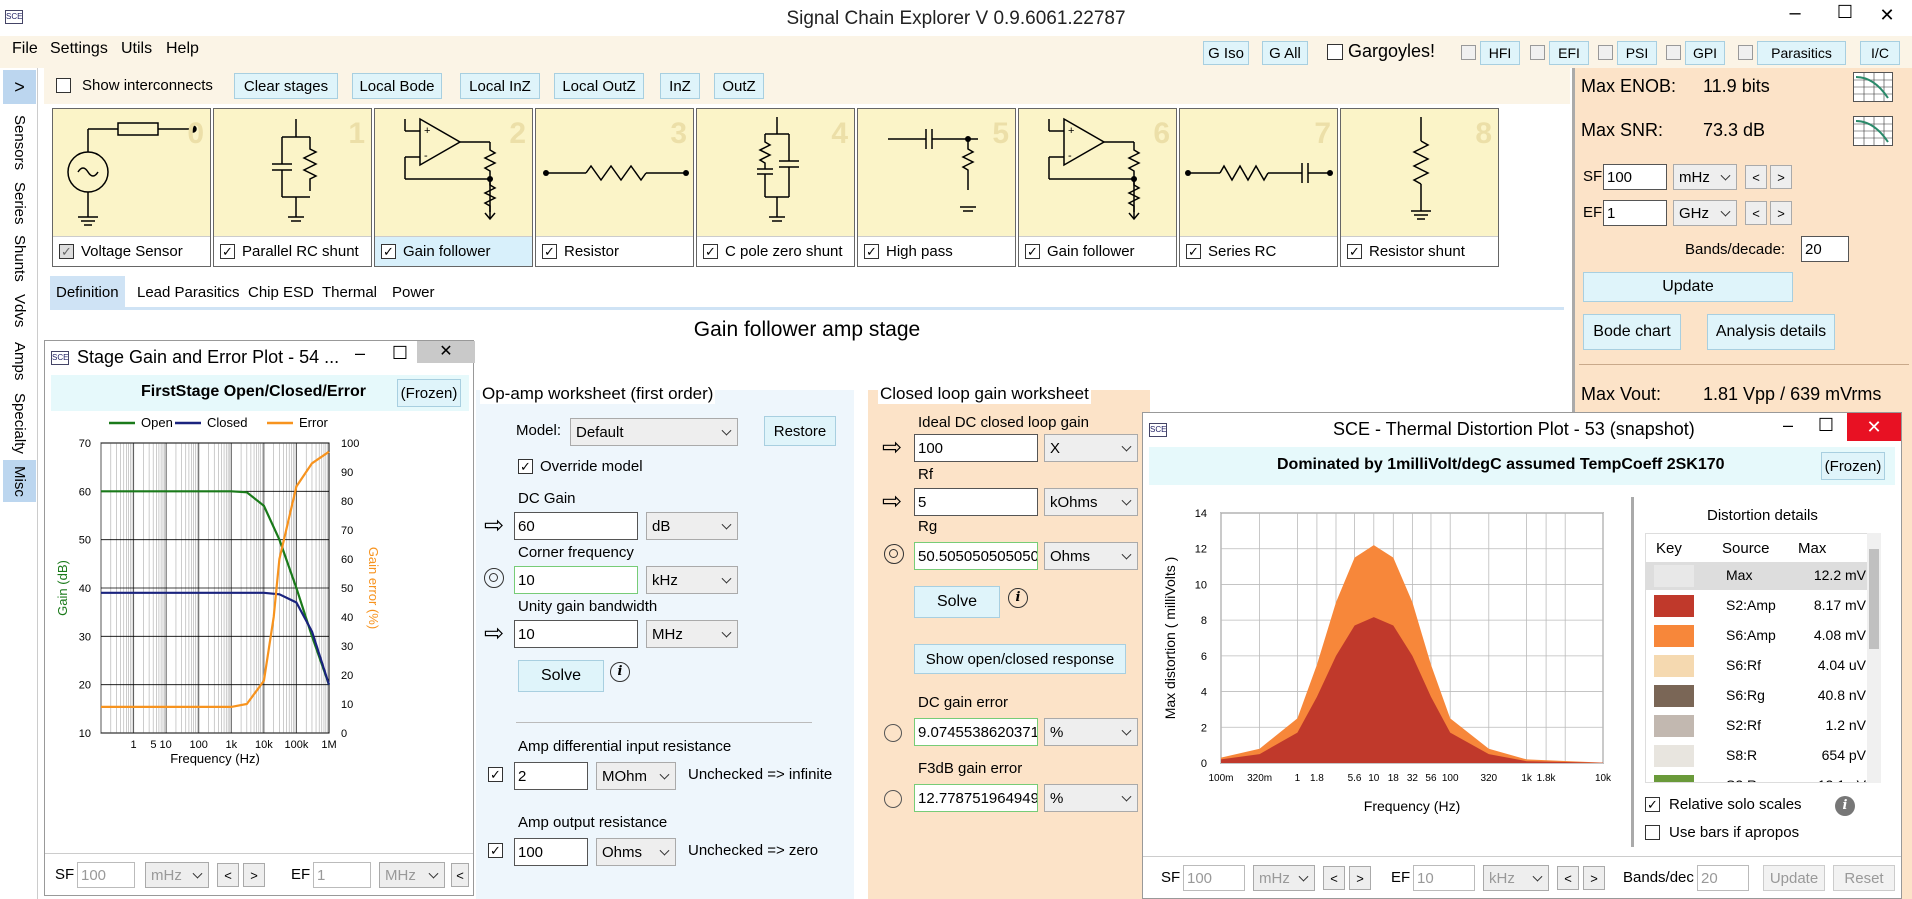  Describe the element at coordinates (495, 774) in the screenshot. I see `rin-checkbox: ✓` at that location.